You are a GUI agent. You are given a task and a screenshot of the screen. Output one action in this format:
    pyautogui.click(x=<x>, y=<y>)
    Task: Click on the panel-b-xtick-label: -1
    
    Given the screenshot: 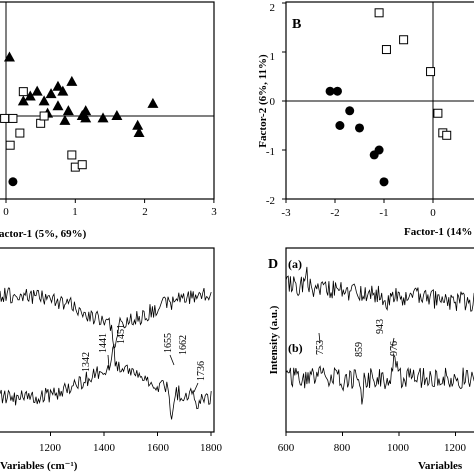 What is the action you would take?
    pyautogui.click(x=383, y=213)
    